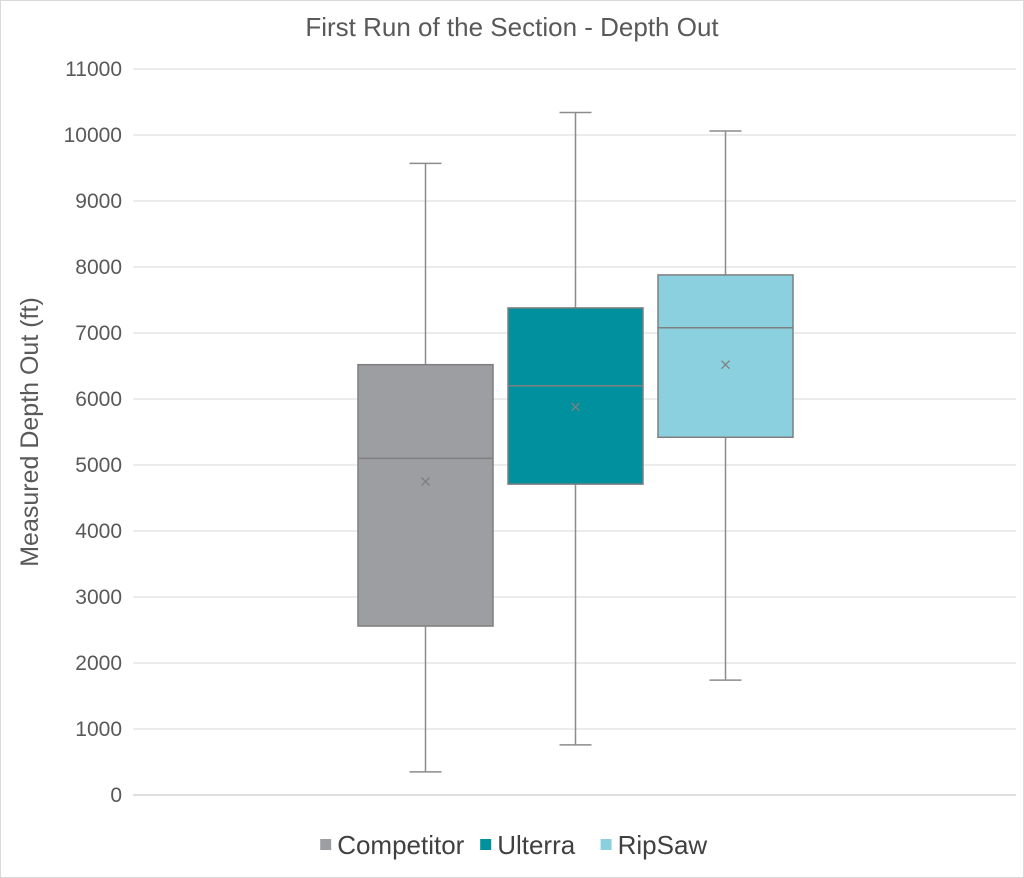 Image resolution: width=1024 pixels, height=878 pixels. What do you see at coordinates (98, 663) in the screenshot?
I see `y-tick-label: 2000` at bounding box center [98, 663].